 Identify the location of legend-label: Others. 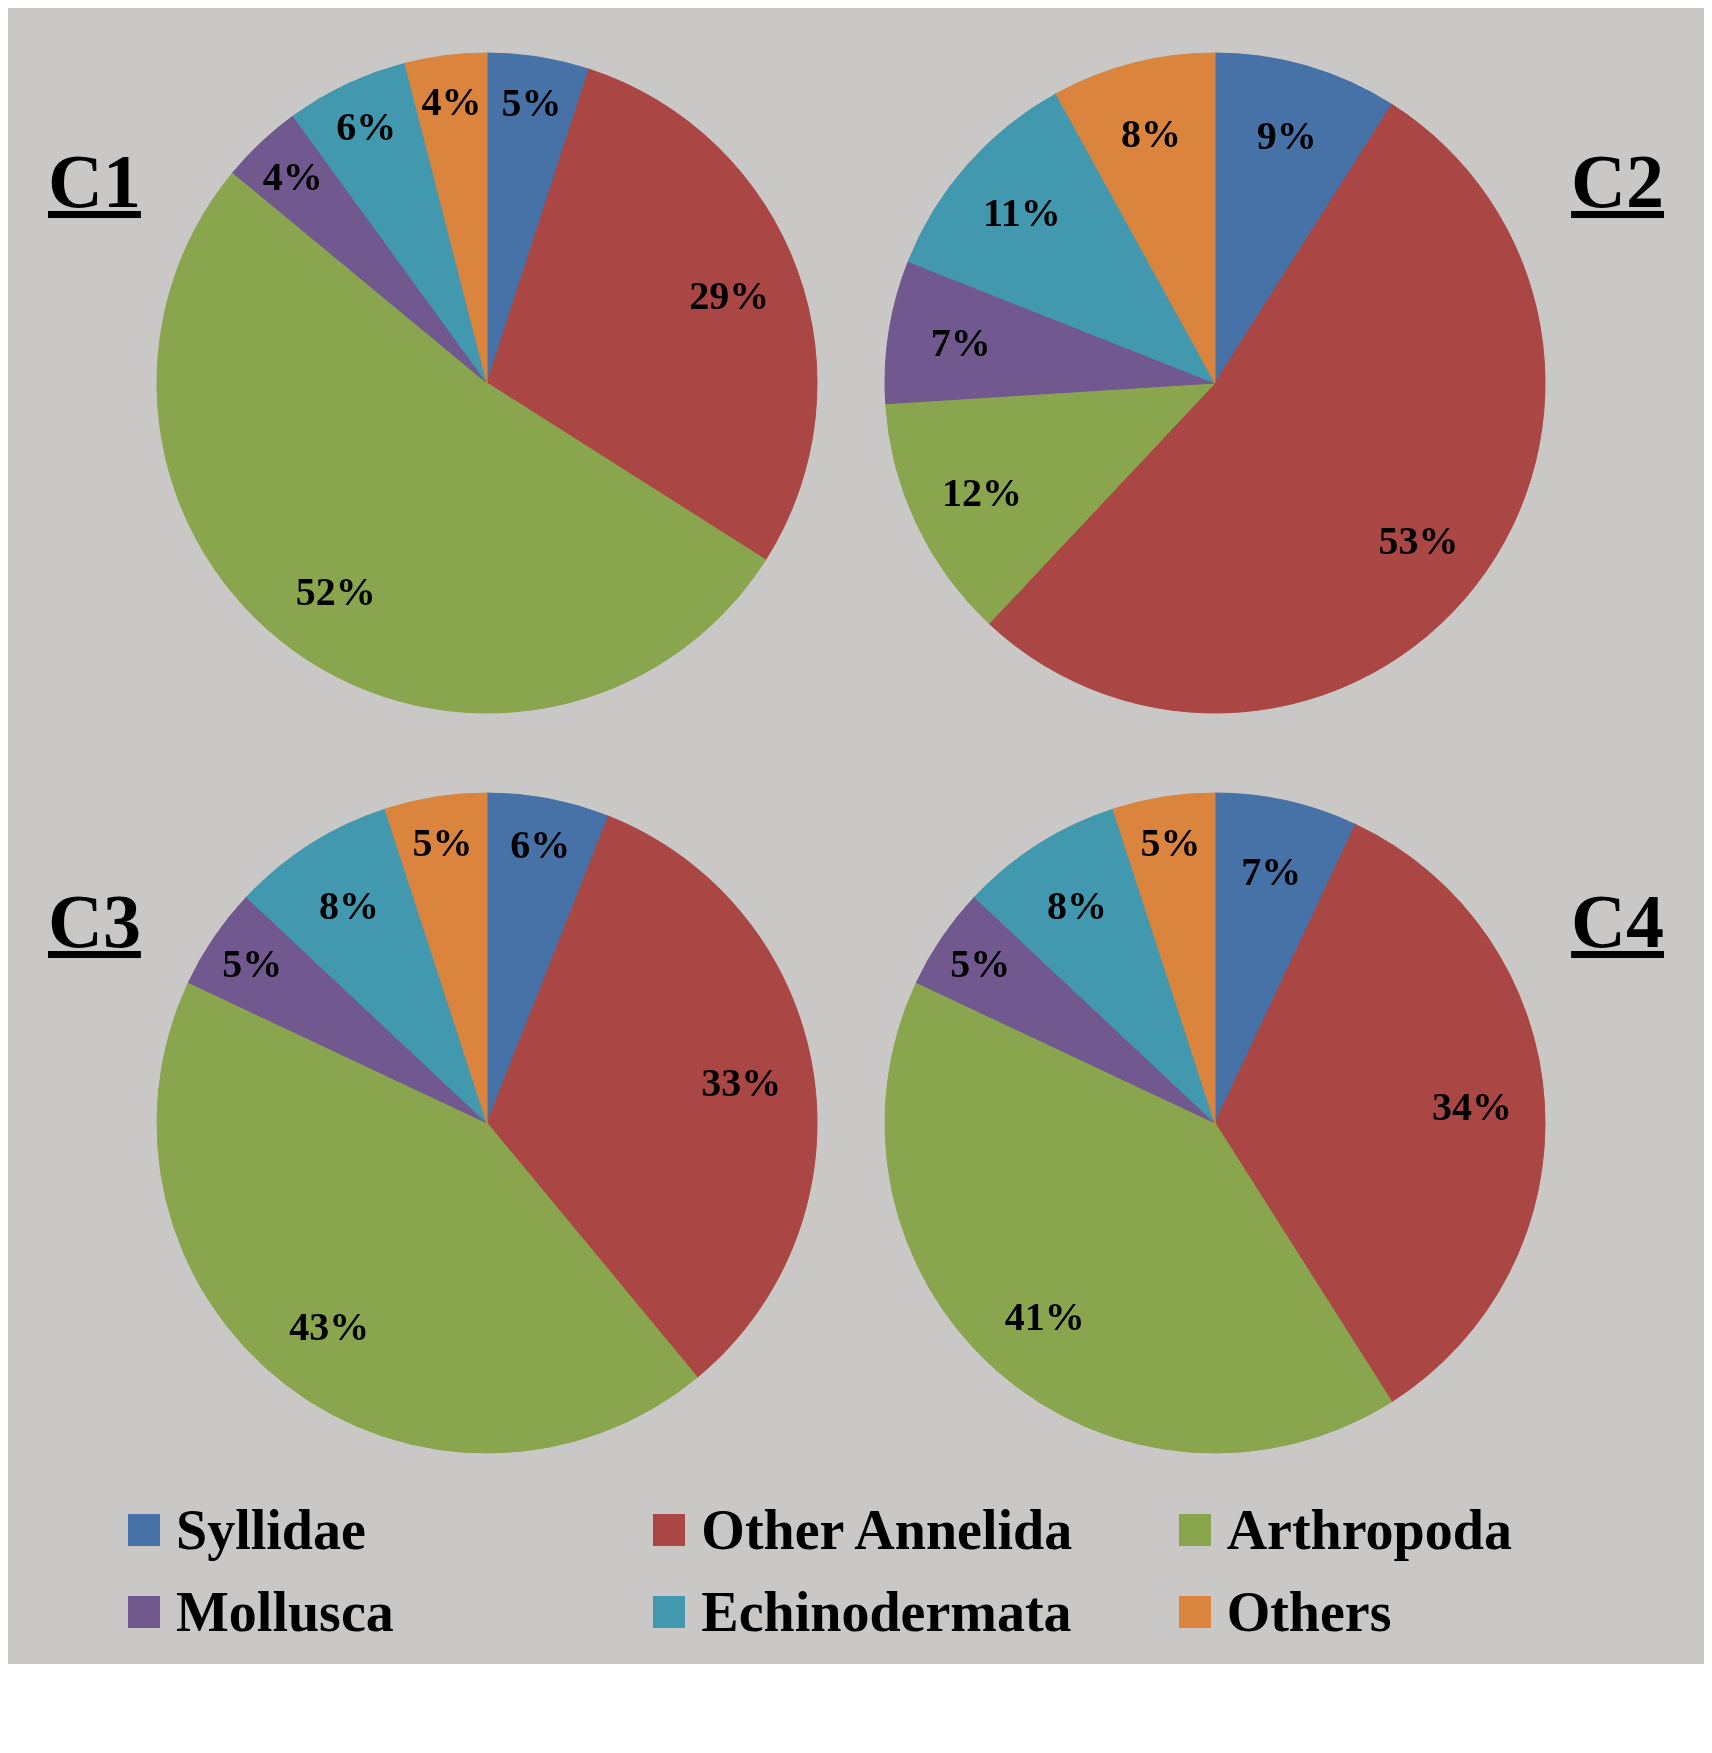
(1309, 1612).